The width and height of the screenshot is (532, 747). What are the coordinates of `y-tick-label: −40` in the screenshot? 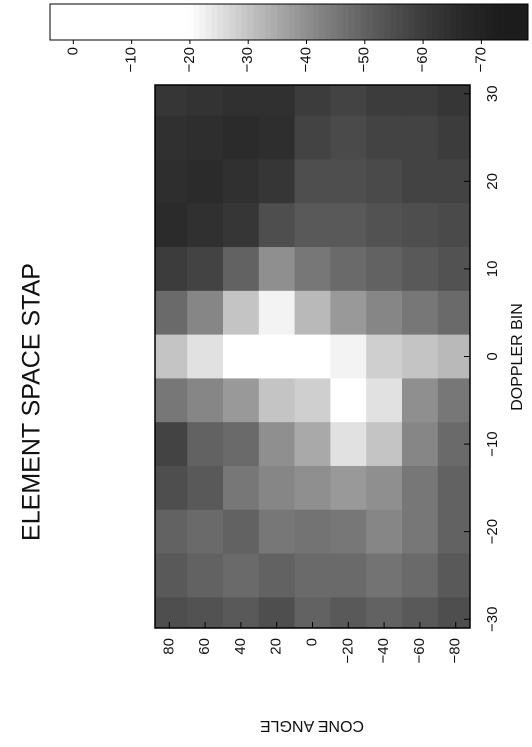 It's located at (383, 650).